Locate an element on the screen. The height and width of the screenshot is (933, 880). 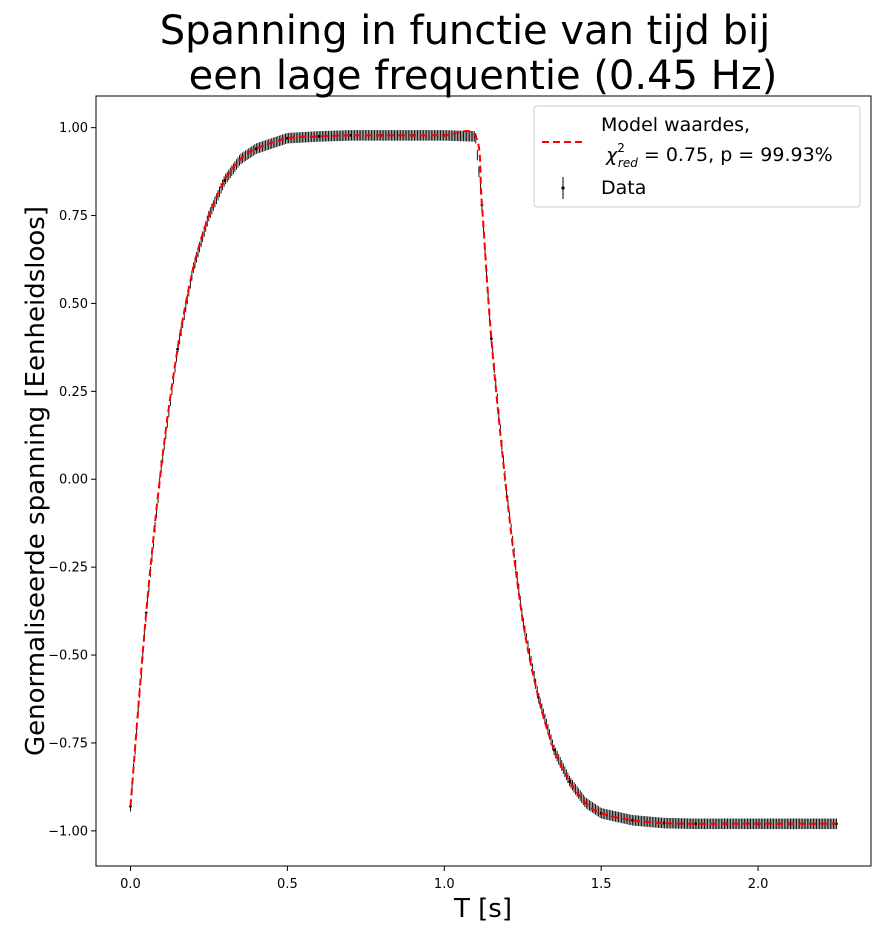
legend-chi-symbol: χ is located at coordinates (611, 155).